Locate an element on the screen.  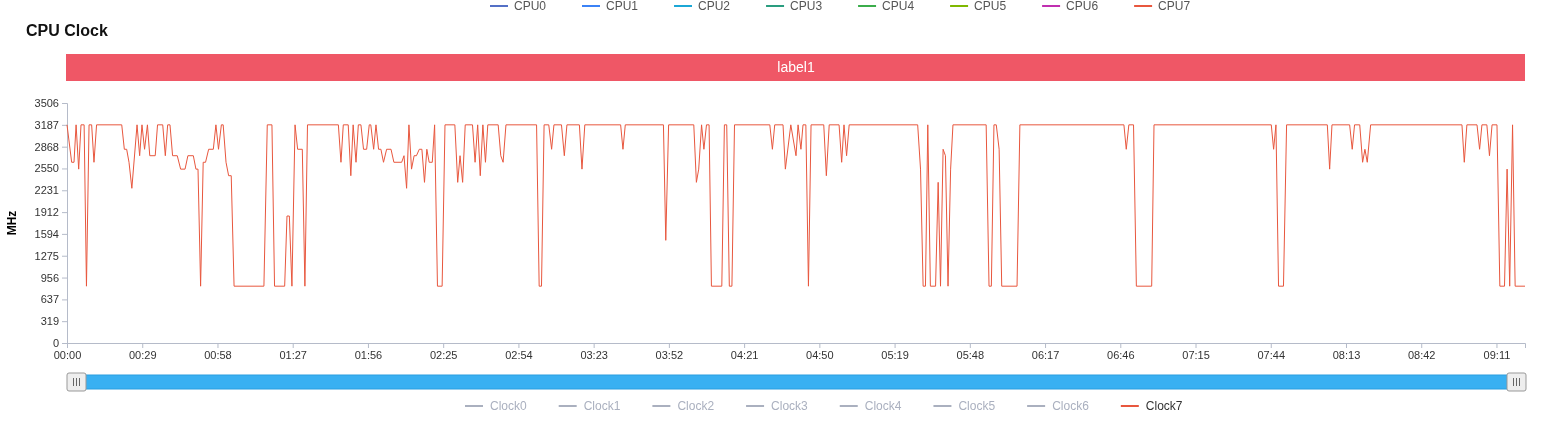
x-tick-label: 00:00 is located at coordinates (67, 354).